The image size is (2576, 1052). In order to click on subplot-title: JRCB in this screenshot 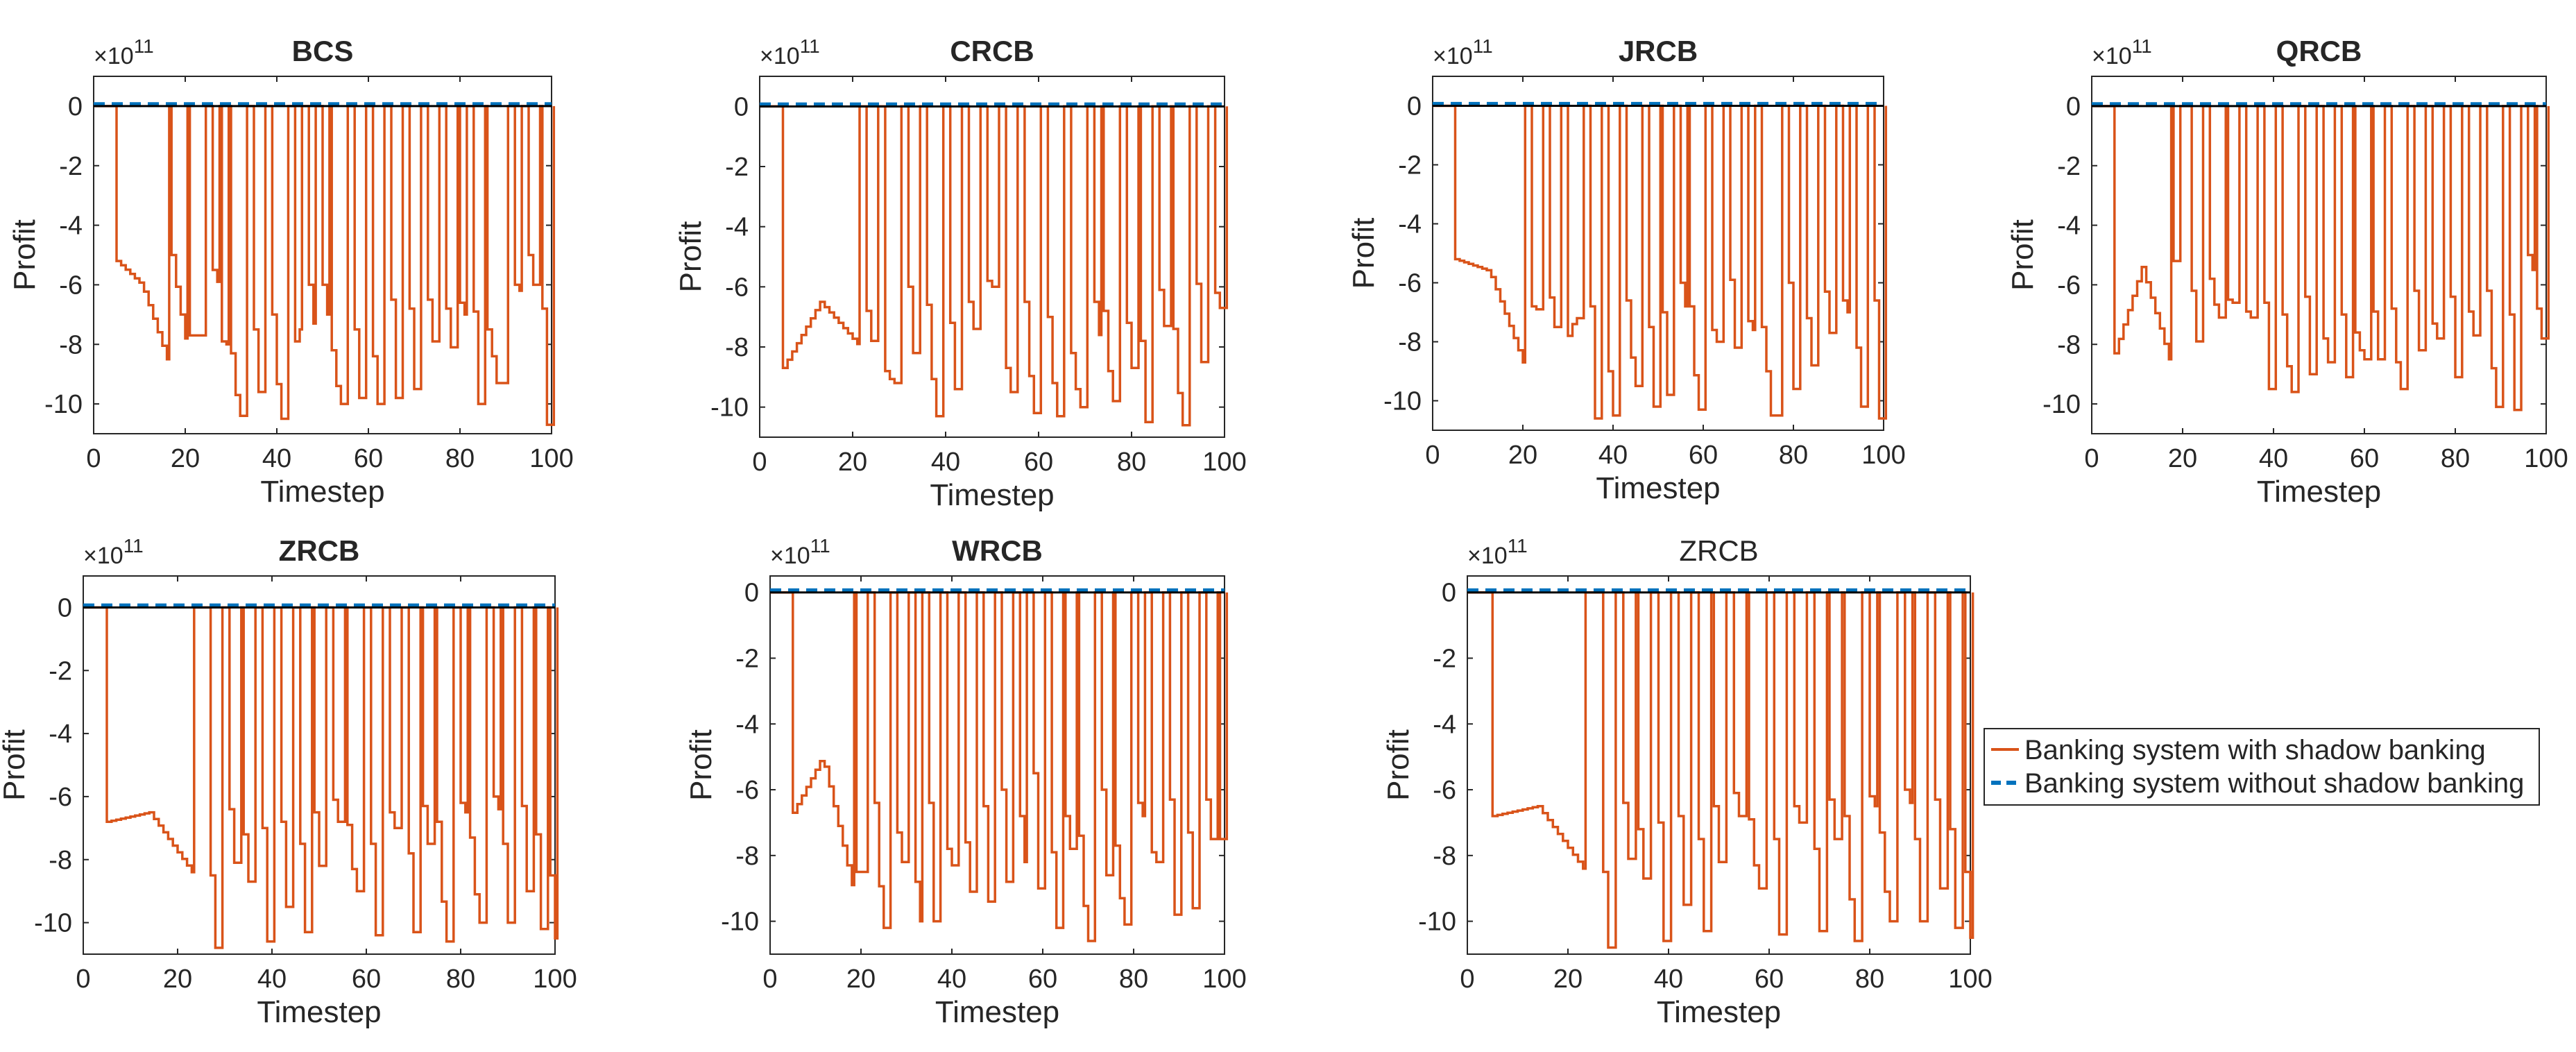, I will do `click(1658, 51)`.